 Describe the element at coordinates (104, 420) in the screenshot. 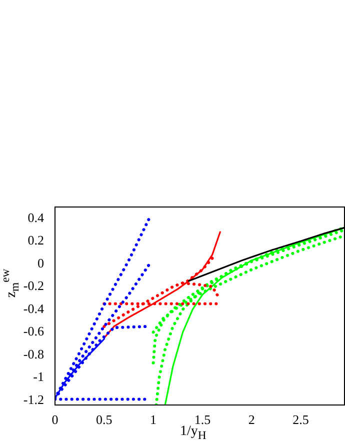

I see `x-tick-label: 0.5` at that location.